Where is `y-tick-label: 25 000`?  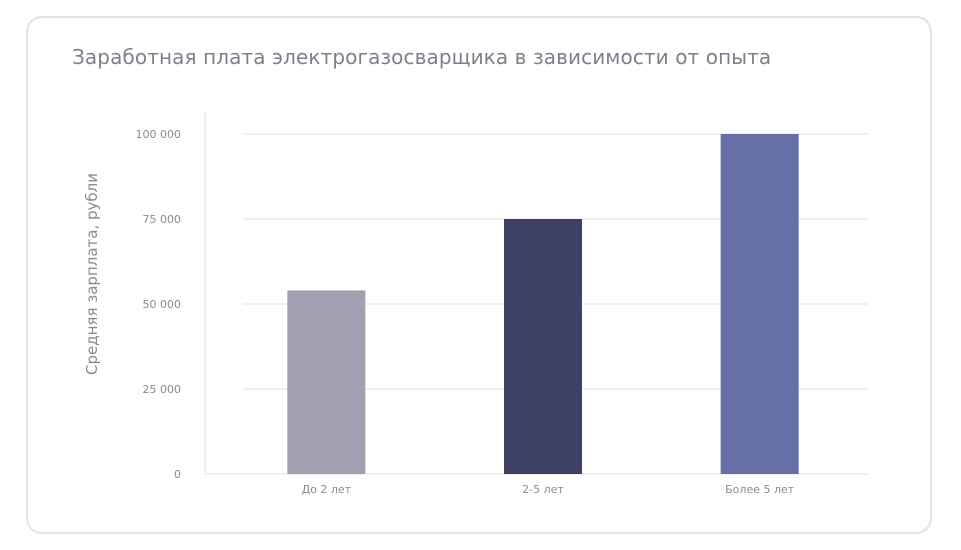
y-tick-label: 25 000 is located at coordinates (162, 389).